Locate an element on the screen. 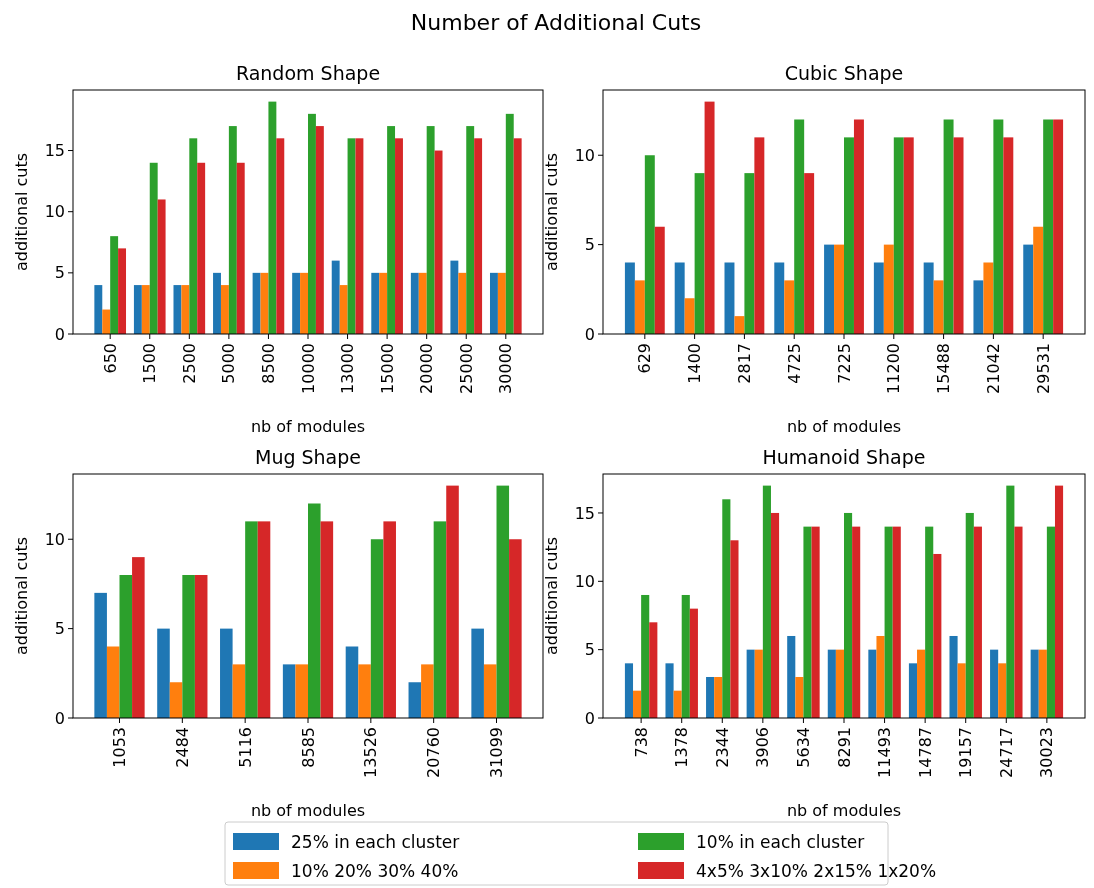 The height and width of the screenshot is (888, 1094). x-tick-label: 2817 is located at coordinates (745, 363).